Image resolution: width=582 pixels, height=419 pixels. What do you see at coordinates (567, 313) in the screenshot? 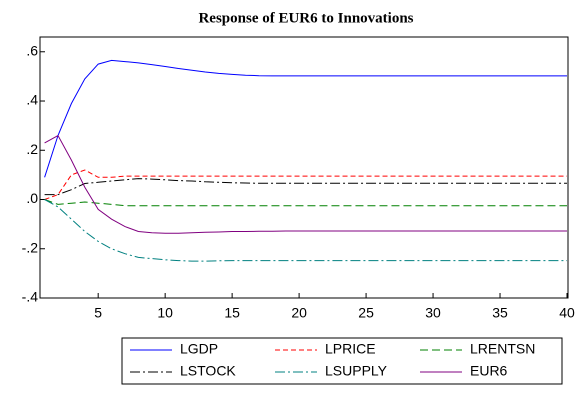
I see `x-tick-label: 40` at bounding box center [567, 313].